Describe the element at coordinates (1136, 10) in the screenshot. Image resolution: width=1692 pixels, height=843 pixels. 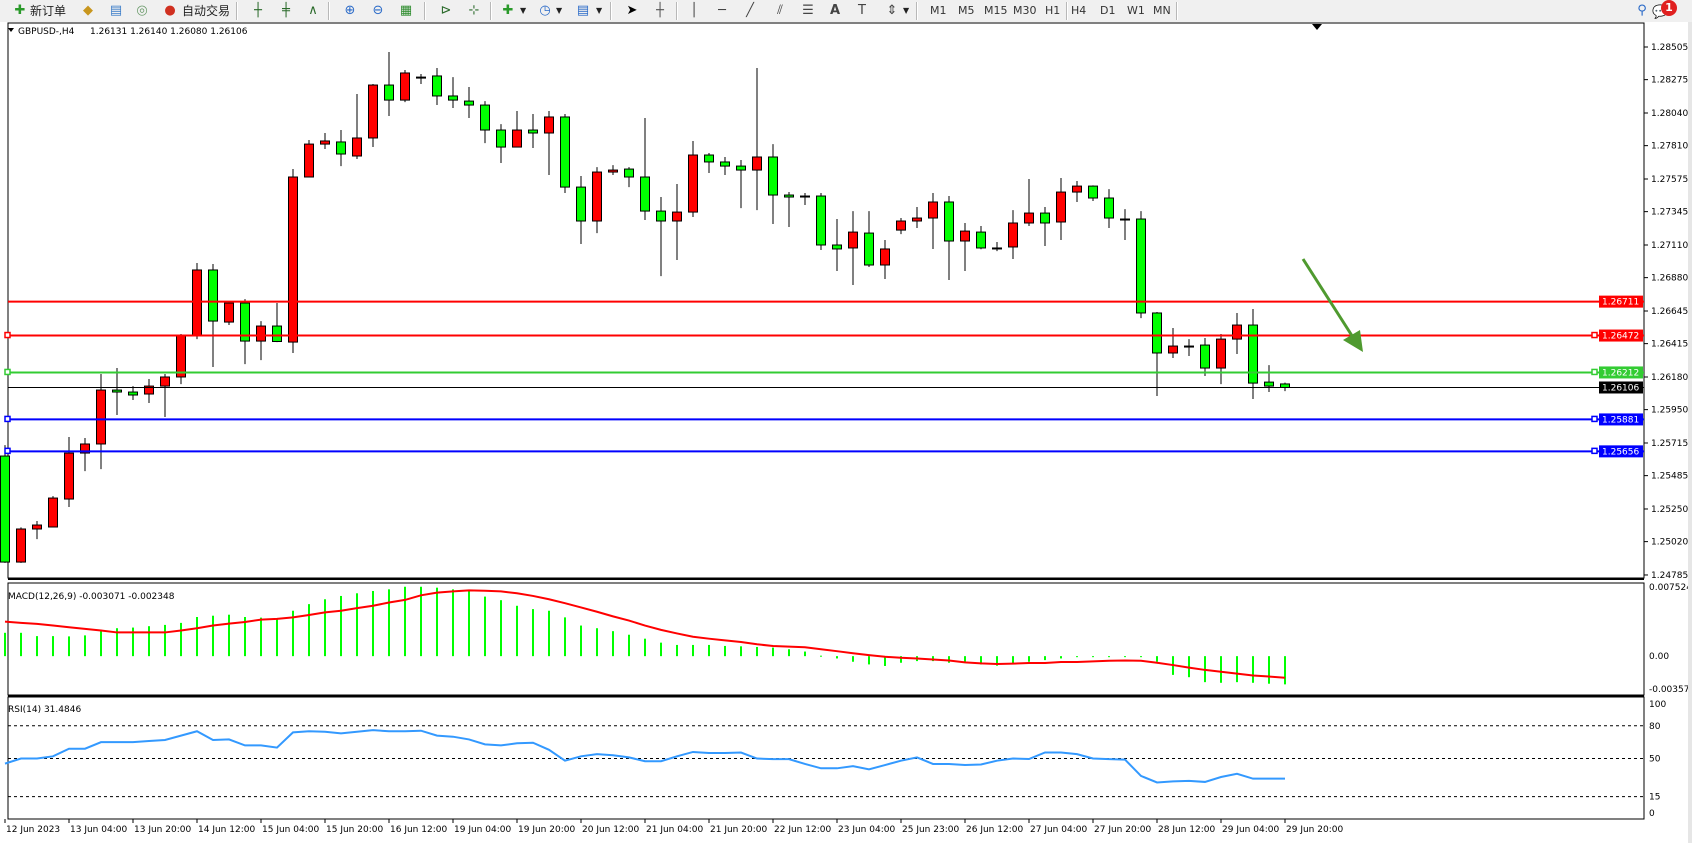
I see `timeframe-w1: W1` at that location.